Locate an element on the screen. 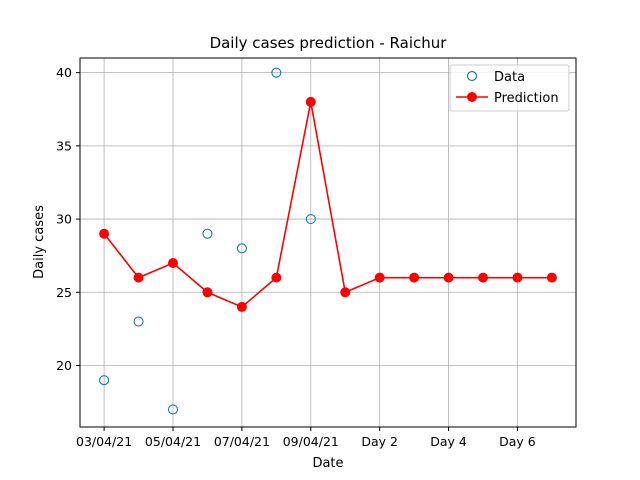 This screenshot has height=480, width=640. x-tick-label: Day 4 is located at coordinates (448, 441).